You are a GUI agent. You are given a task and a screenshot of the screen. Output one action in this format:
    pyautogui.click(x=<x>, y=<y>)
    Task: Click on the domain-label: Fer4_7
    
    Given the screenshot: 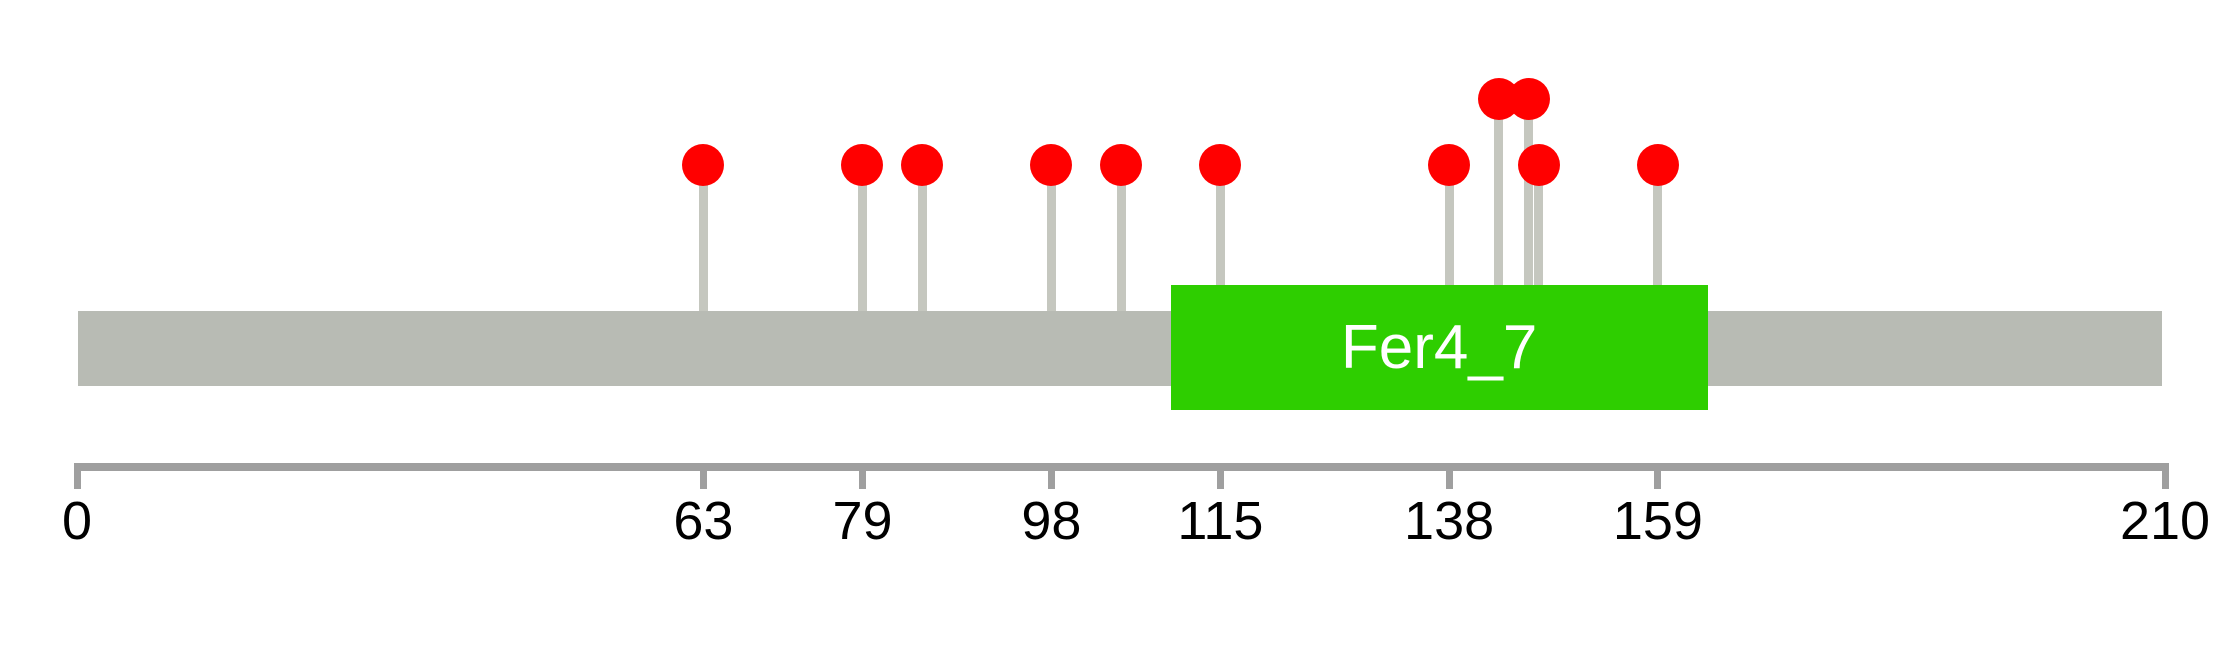 What is the action you would take?
    pyautogui.click(x=1439, y=347)
    